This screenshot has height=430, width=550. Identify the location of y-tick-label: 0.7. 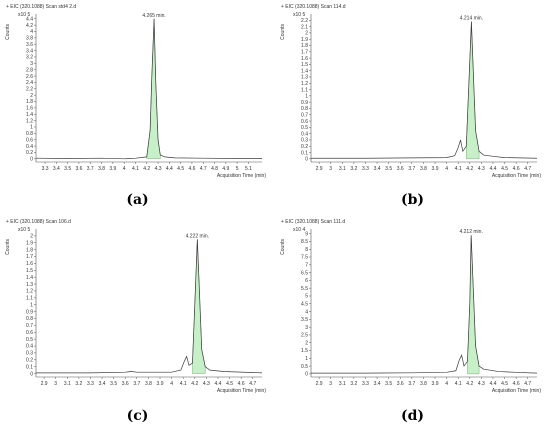
(29, 326).